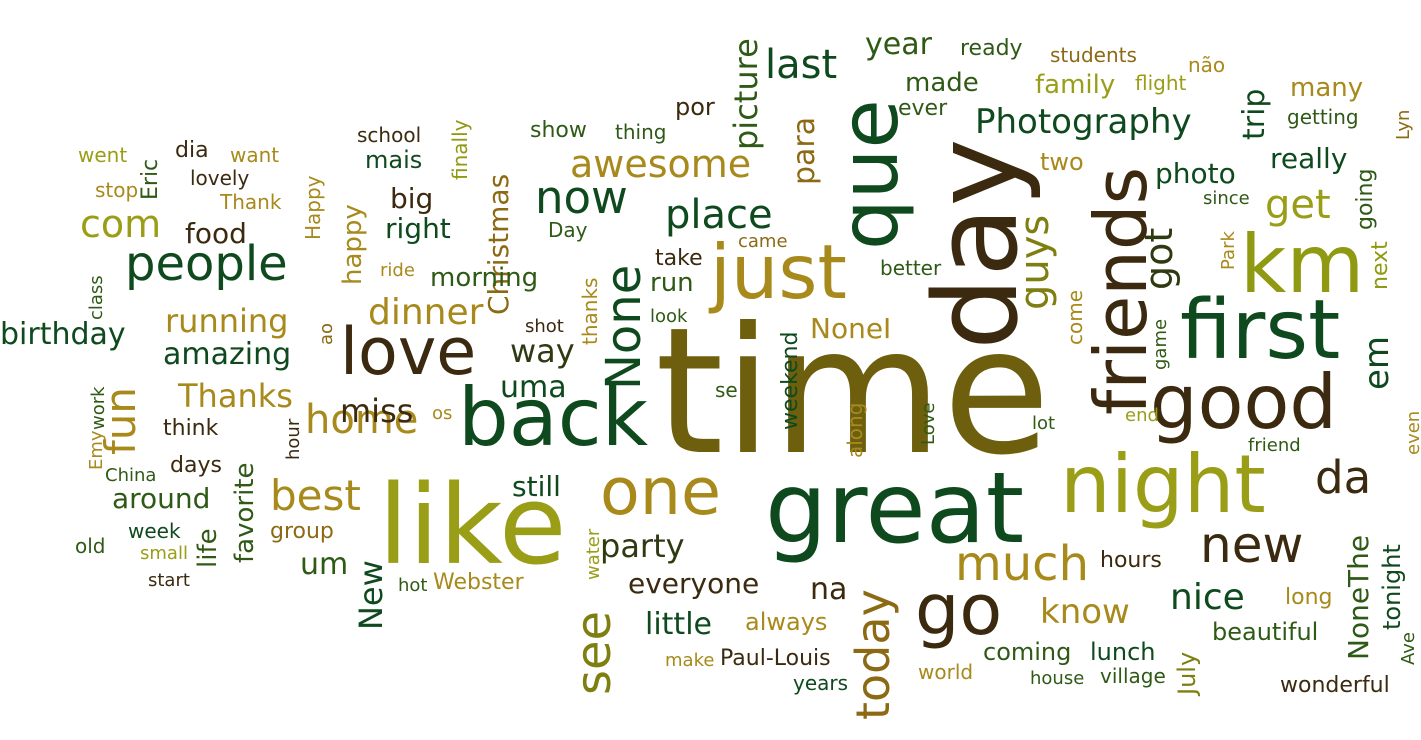 The height and width of the screenshot is (740, 1421). I want to click on cloud-word: flight, so click(1161, 83).